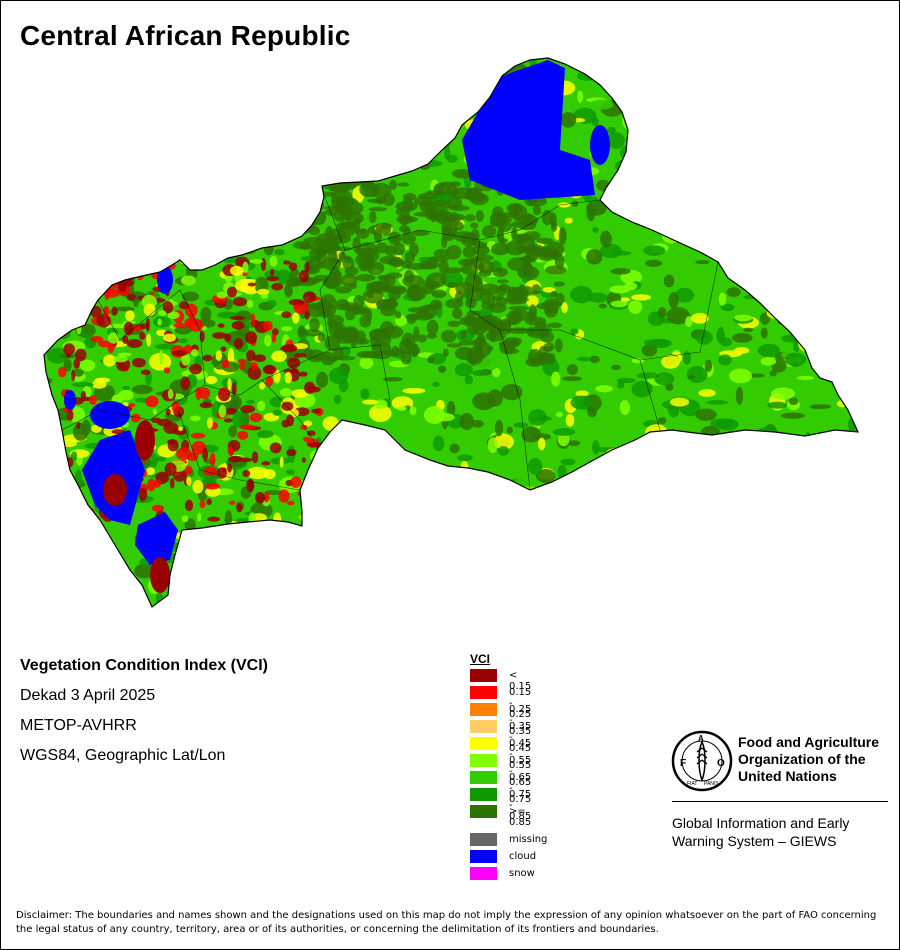 The width and height of the screenshot is (900, 950). Describe the element at coordinates (520, 720) in the screenshot. I see `legend-class-label: 0.25 - 0.35` at that location.